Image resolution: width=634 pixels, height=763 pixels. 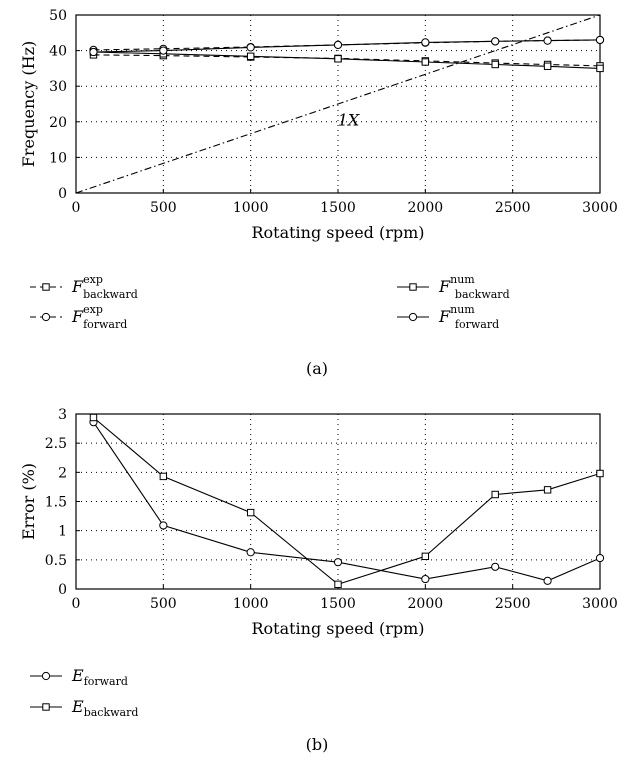 I want to click on panel-a-x-axis-label: Rotating speed (rpm), so click(x=337, y=232).